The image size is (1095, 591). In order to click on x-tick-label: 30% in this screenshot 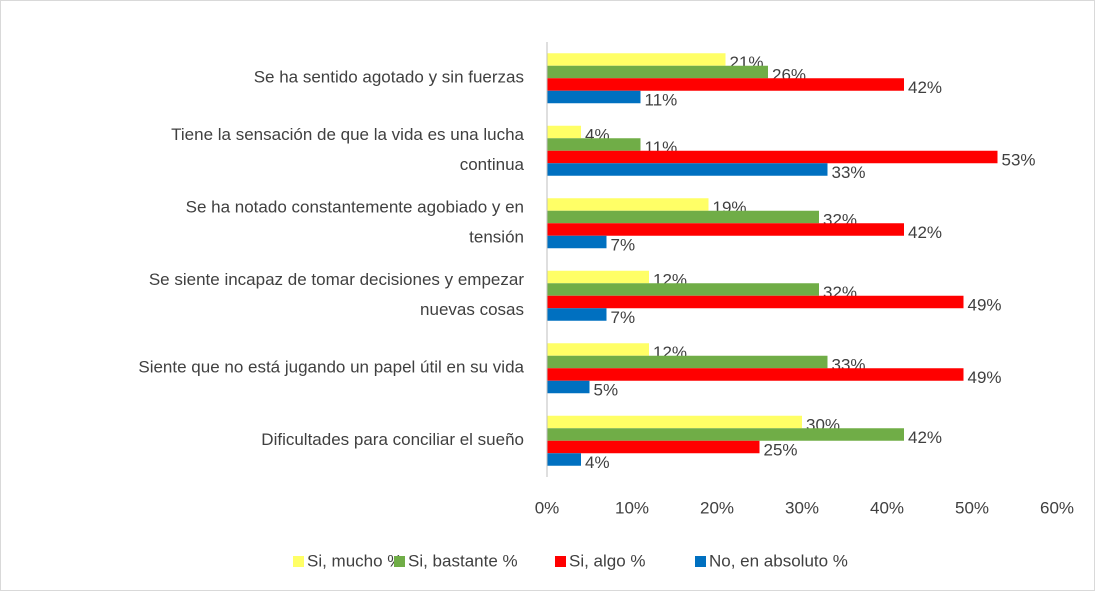, I will do `click(802, 507)`.